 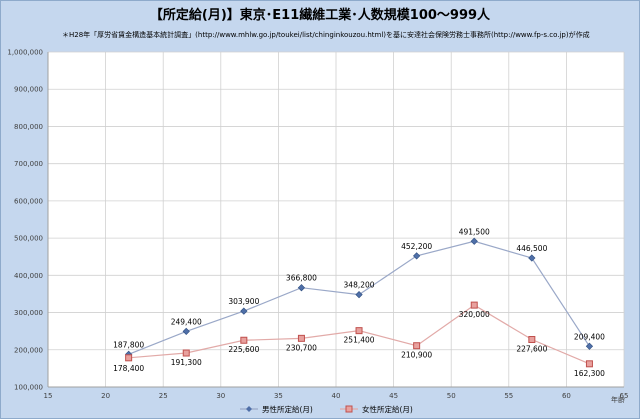 What do you see at coordinates (416, 355) in the screenshot?
I see `female-data-label: 210,900` at bounding box center [416, 355].